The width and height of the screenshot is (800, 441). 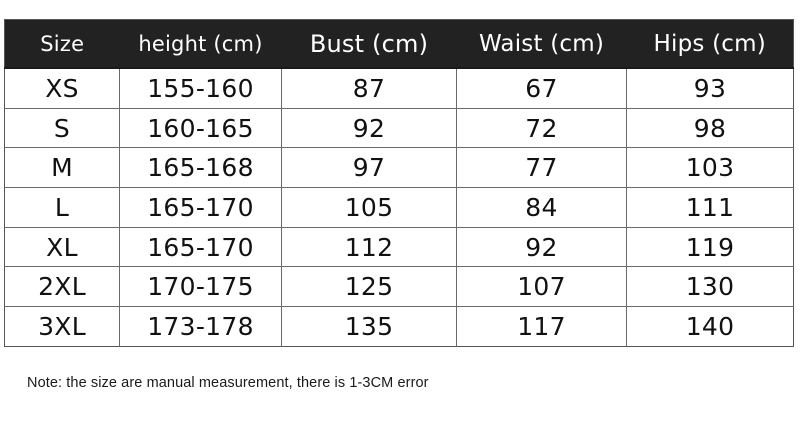 I want to click on column-header-height: height (cm), so click(x=200, y=43).